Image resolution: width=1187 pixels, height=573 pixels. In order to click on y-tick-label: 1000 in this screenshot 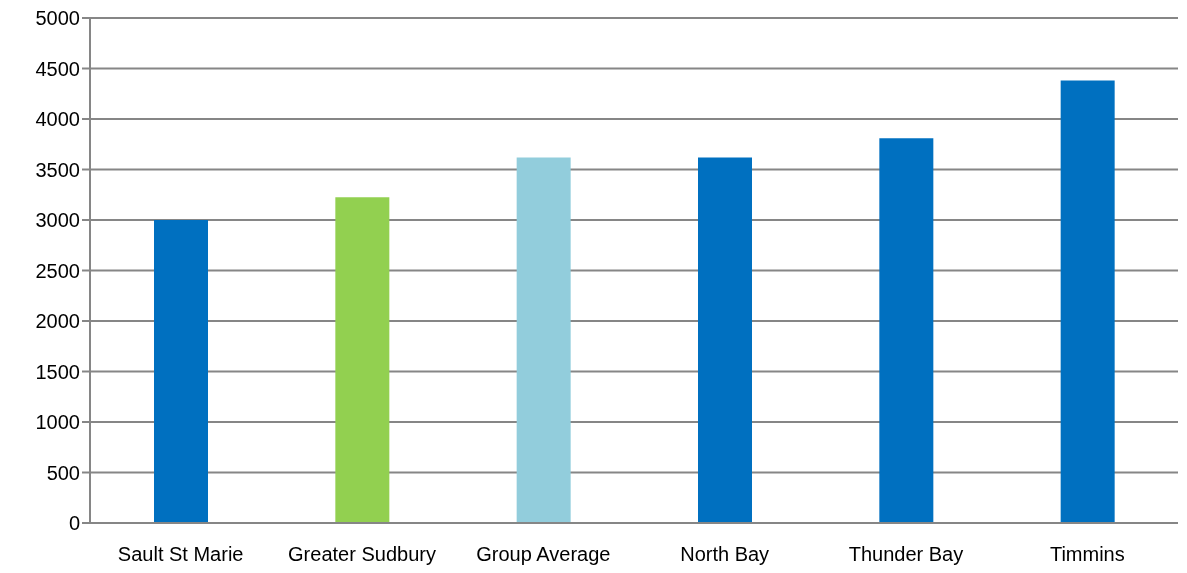, I will do `click(57, 422)`.